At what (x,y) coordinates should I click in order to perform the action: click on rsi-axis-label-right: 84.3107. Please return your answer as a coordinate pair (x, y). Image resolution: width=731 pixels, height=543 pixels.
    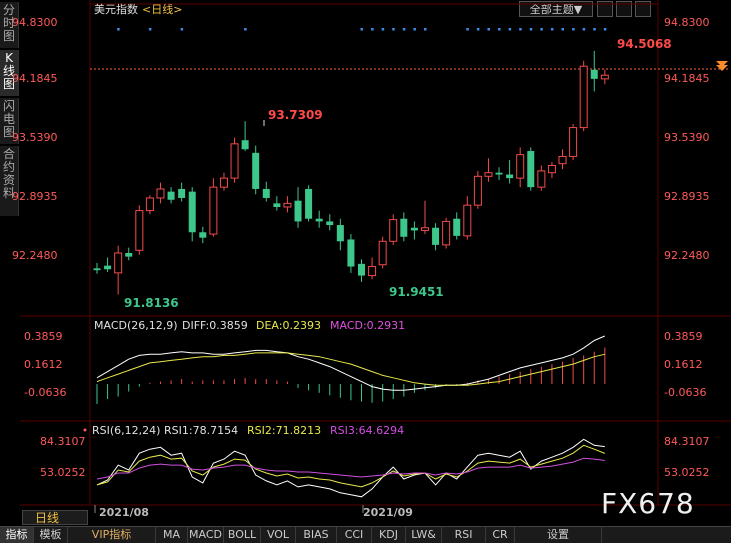
    Looking at the image, I should click on (687, 441).